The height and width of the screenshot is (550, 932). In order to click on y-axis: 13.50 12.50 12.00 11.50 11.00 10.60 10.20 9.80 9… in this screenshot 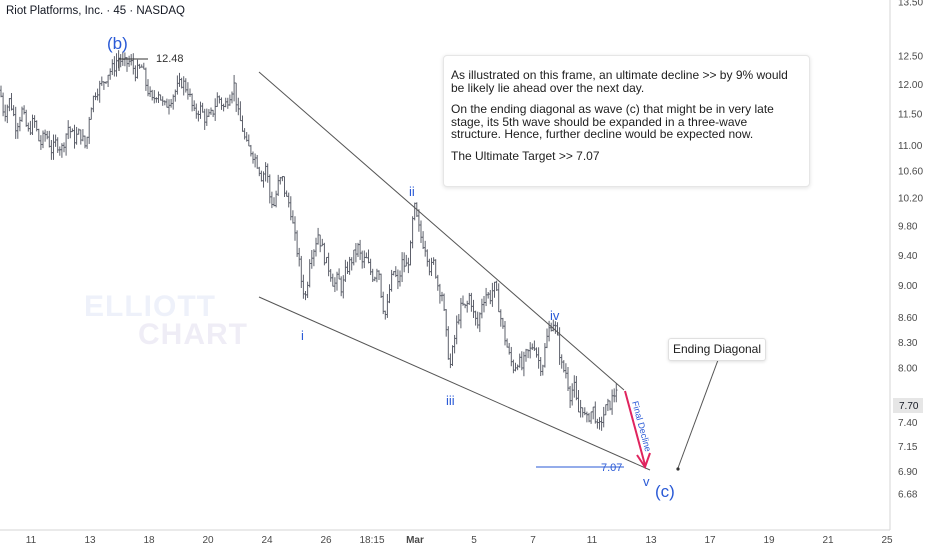, I will do `click(910, 250)`.